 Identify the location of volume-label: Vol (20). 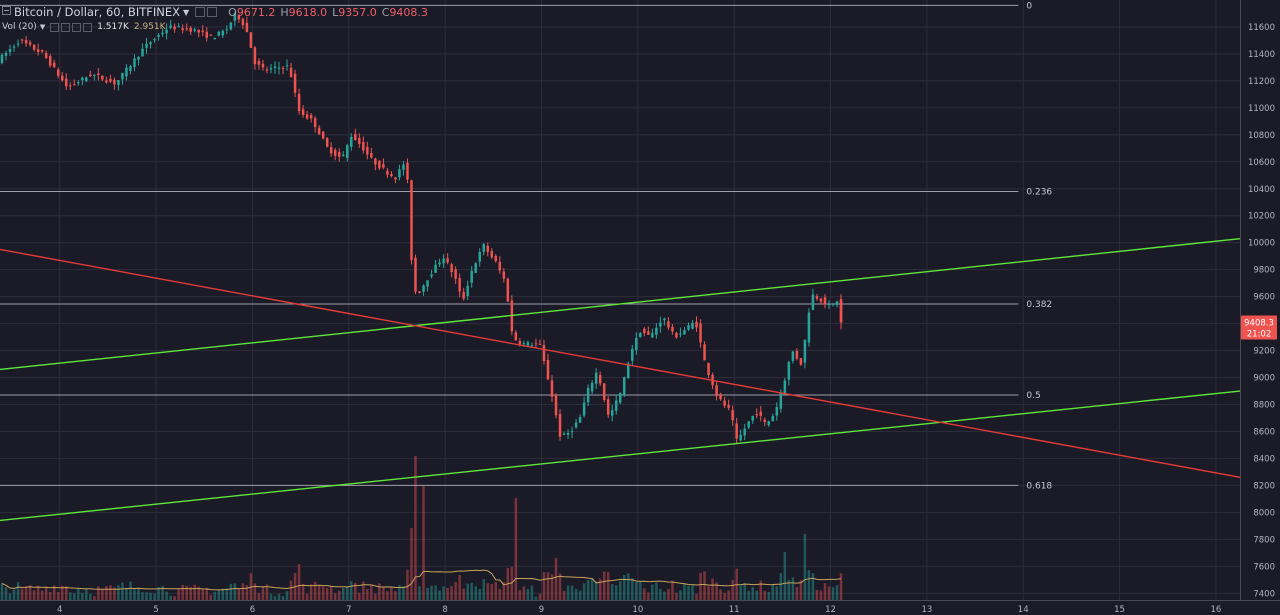
(19, 27).